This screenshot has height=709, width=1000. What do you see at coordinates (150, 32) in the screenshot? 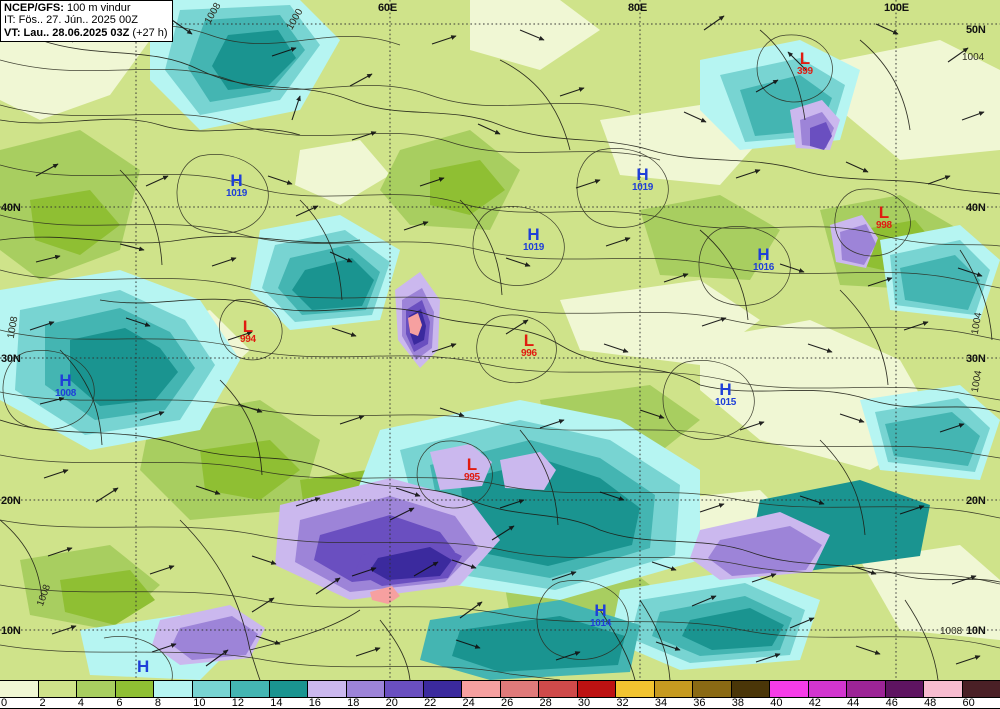
I see `valid-time-offset: (+27 h)` at bounding box center [150, 32].